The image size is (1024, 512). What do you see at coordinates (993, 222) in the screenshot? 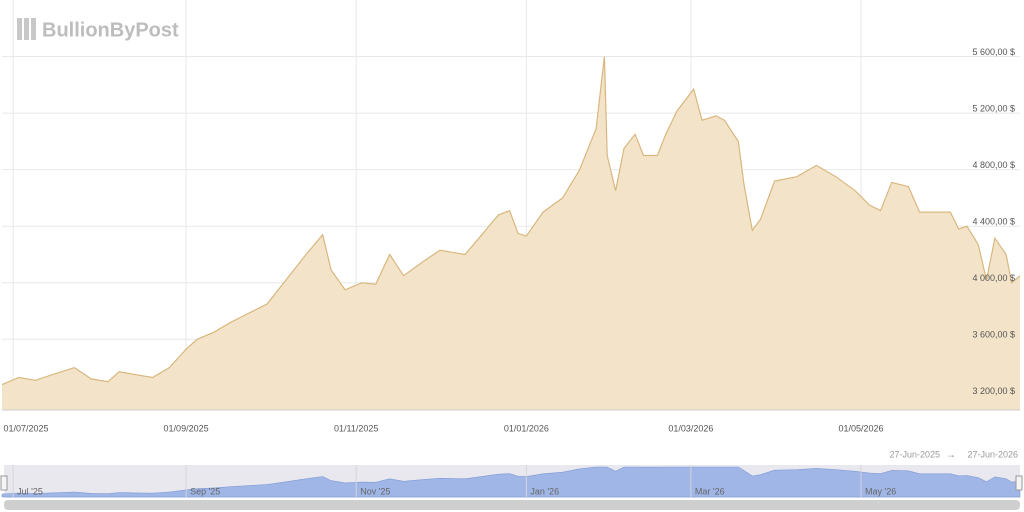
I see `y-tick-label: 4 400,00 $` at bounding box center [993, 222].